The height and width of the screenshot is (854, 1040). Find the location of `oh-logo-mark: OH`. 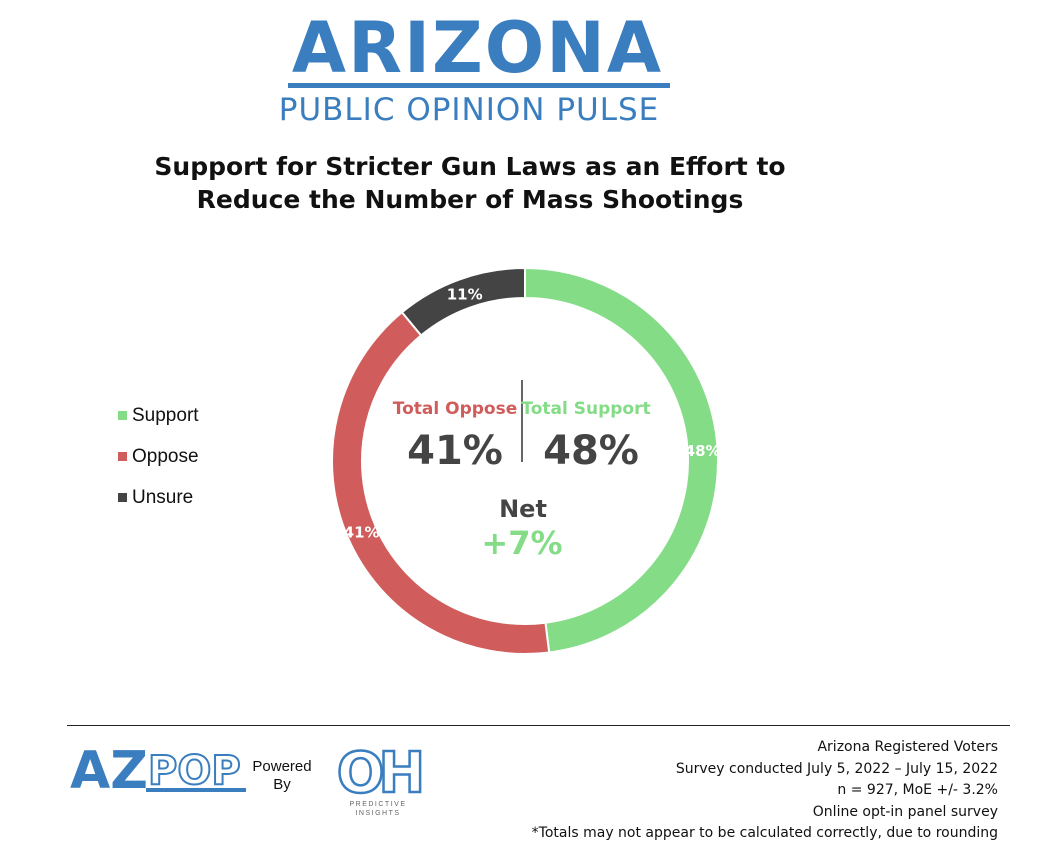

oh-logo-mark: OH is located at coordinates (379, 770).